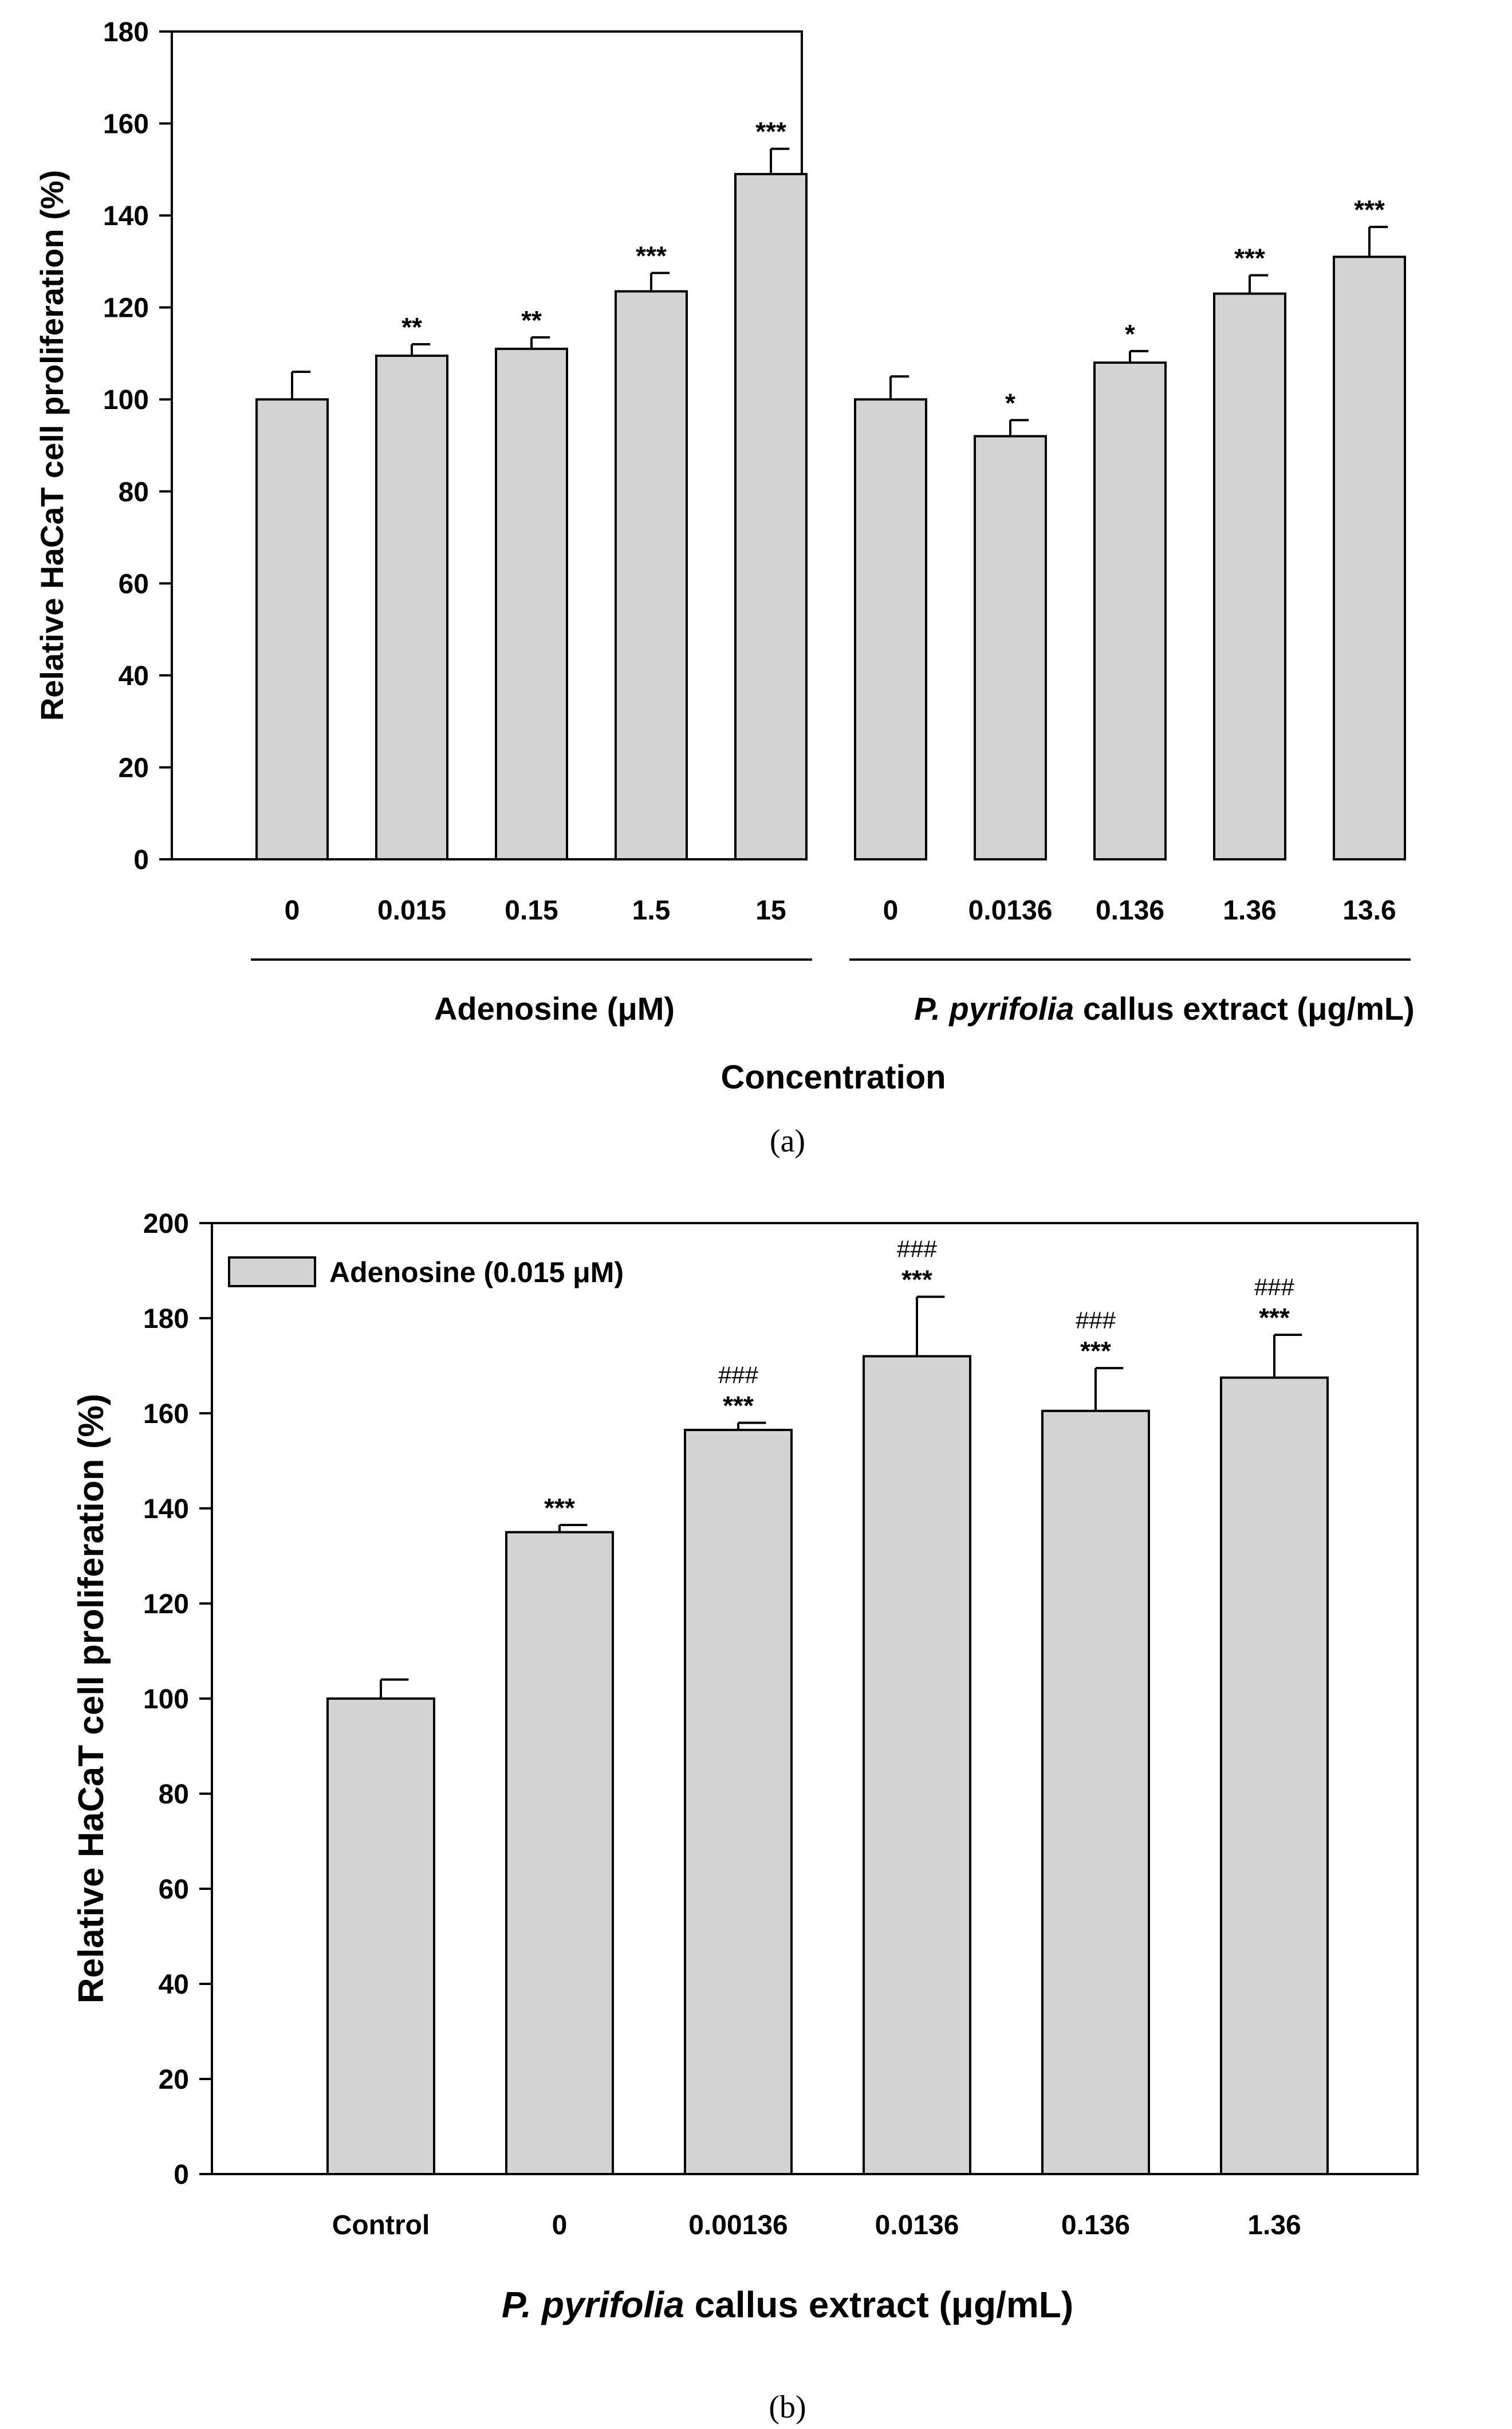 The width and height of the screenshot is (1512, 2429). Describe the element at coordinates (1369, 911) in the screenshot. I see `x-tick-label: 13.6` at that location.